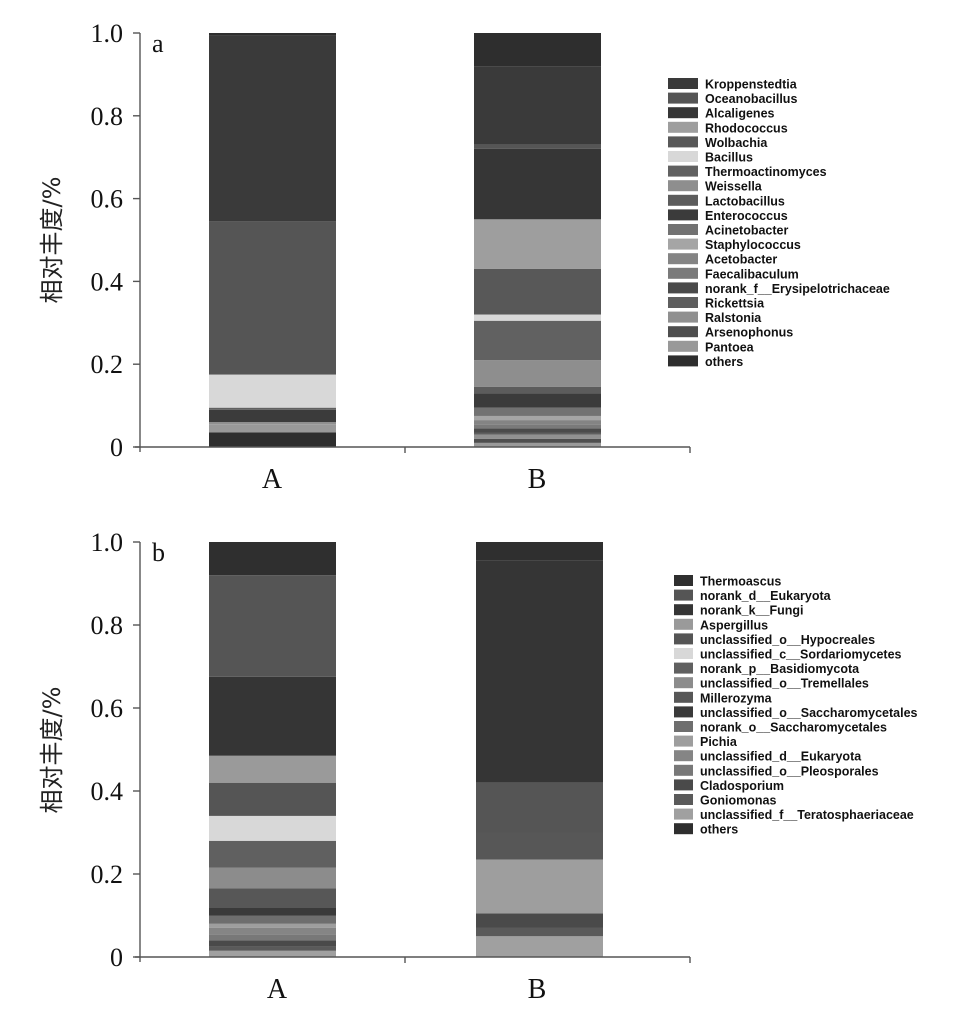 The height and width of the screenshot is (1014, 960). What do you see at coordinates (537, 411) in the screenshot?
I see `bar-segment-B-acinetobacter` at bounding box center [537, 411].